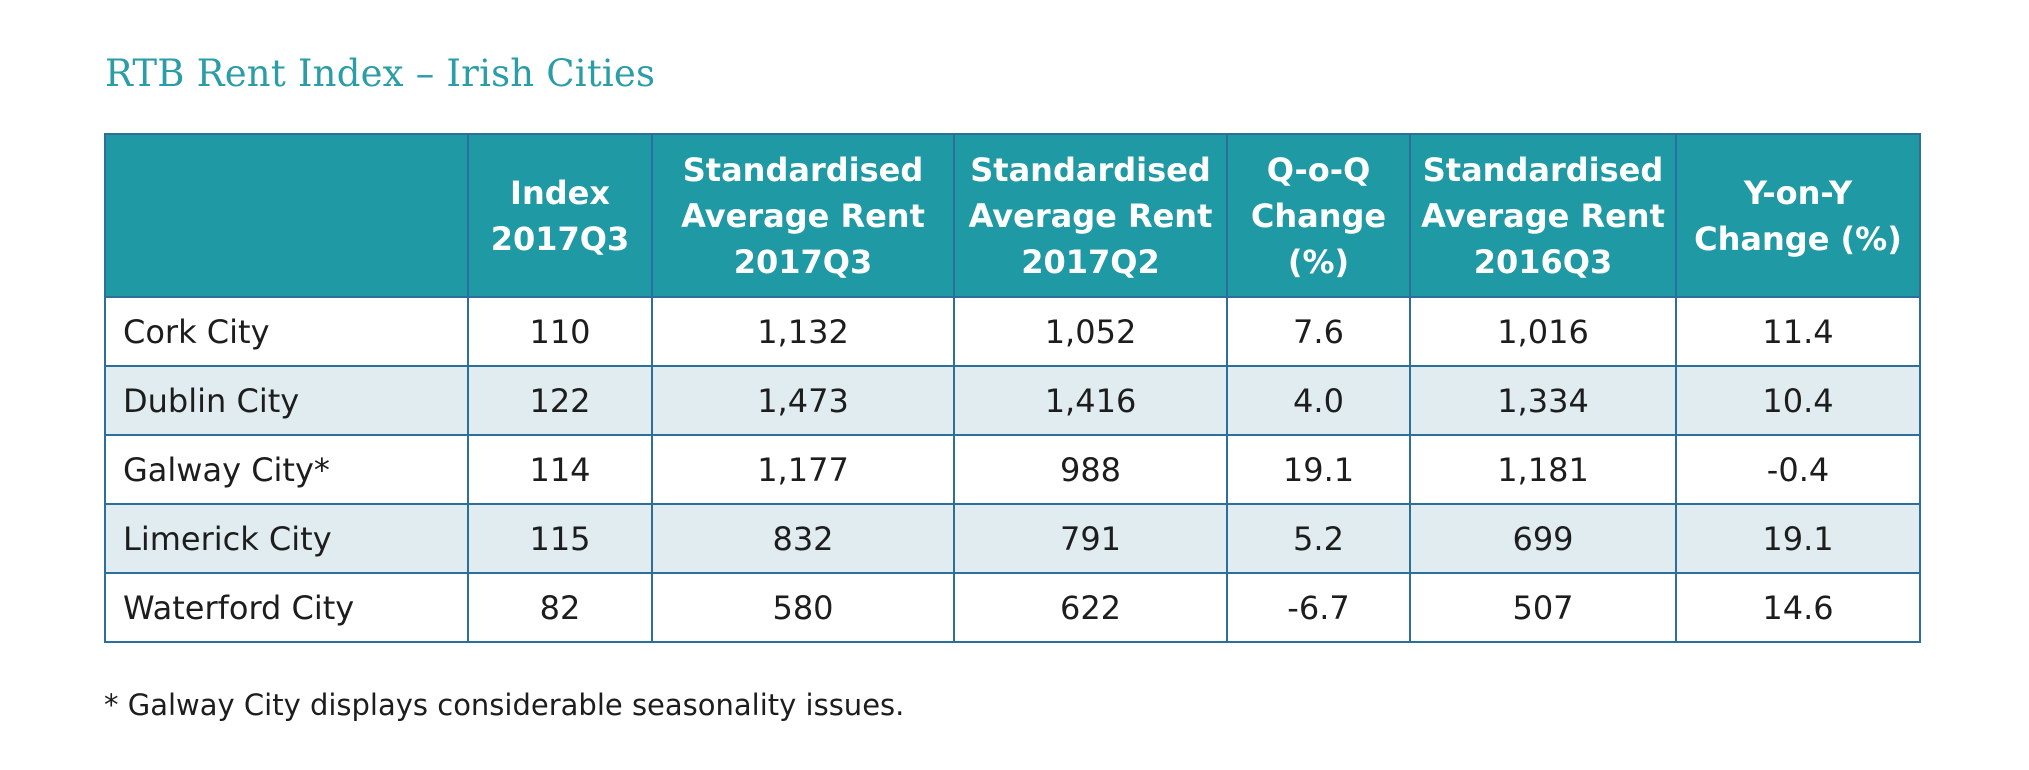 Image resolution: width=2029 pixels, height=770 pixels. I want to click on header-cell-index: Index 2017Q3, so click(560, 215).